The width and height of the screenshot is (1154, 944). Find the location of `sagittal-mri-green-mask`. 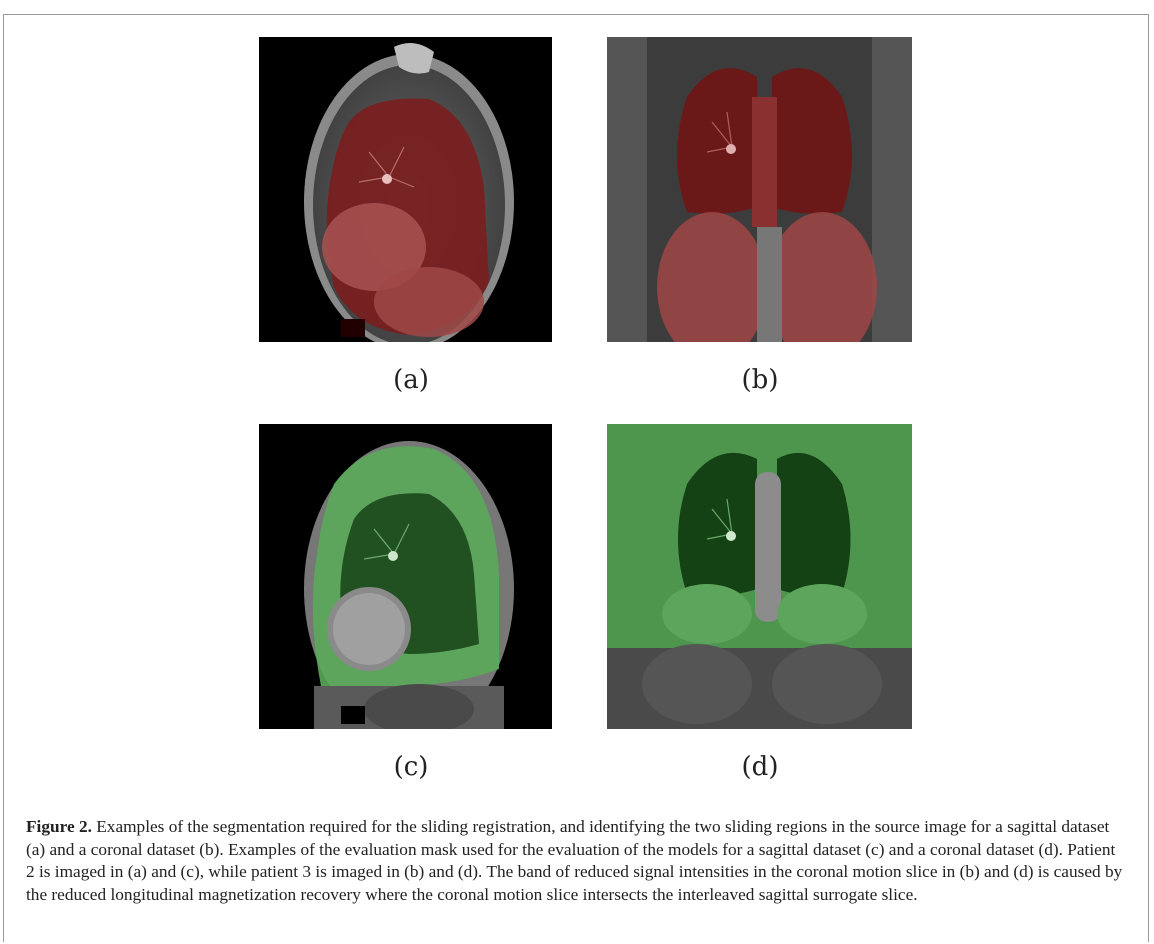

sagittal-mri-green-mask is located at coordinates (405, 576).